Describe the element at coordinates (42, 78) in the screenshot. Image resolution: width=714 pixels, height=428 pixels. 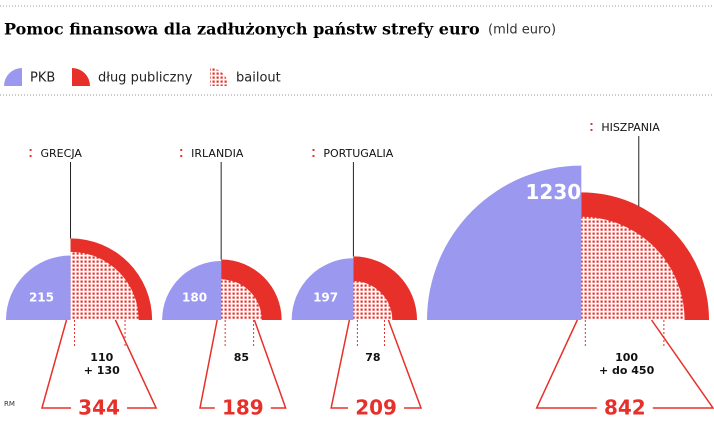
I see `legend-label: PKB` at that location.